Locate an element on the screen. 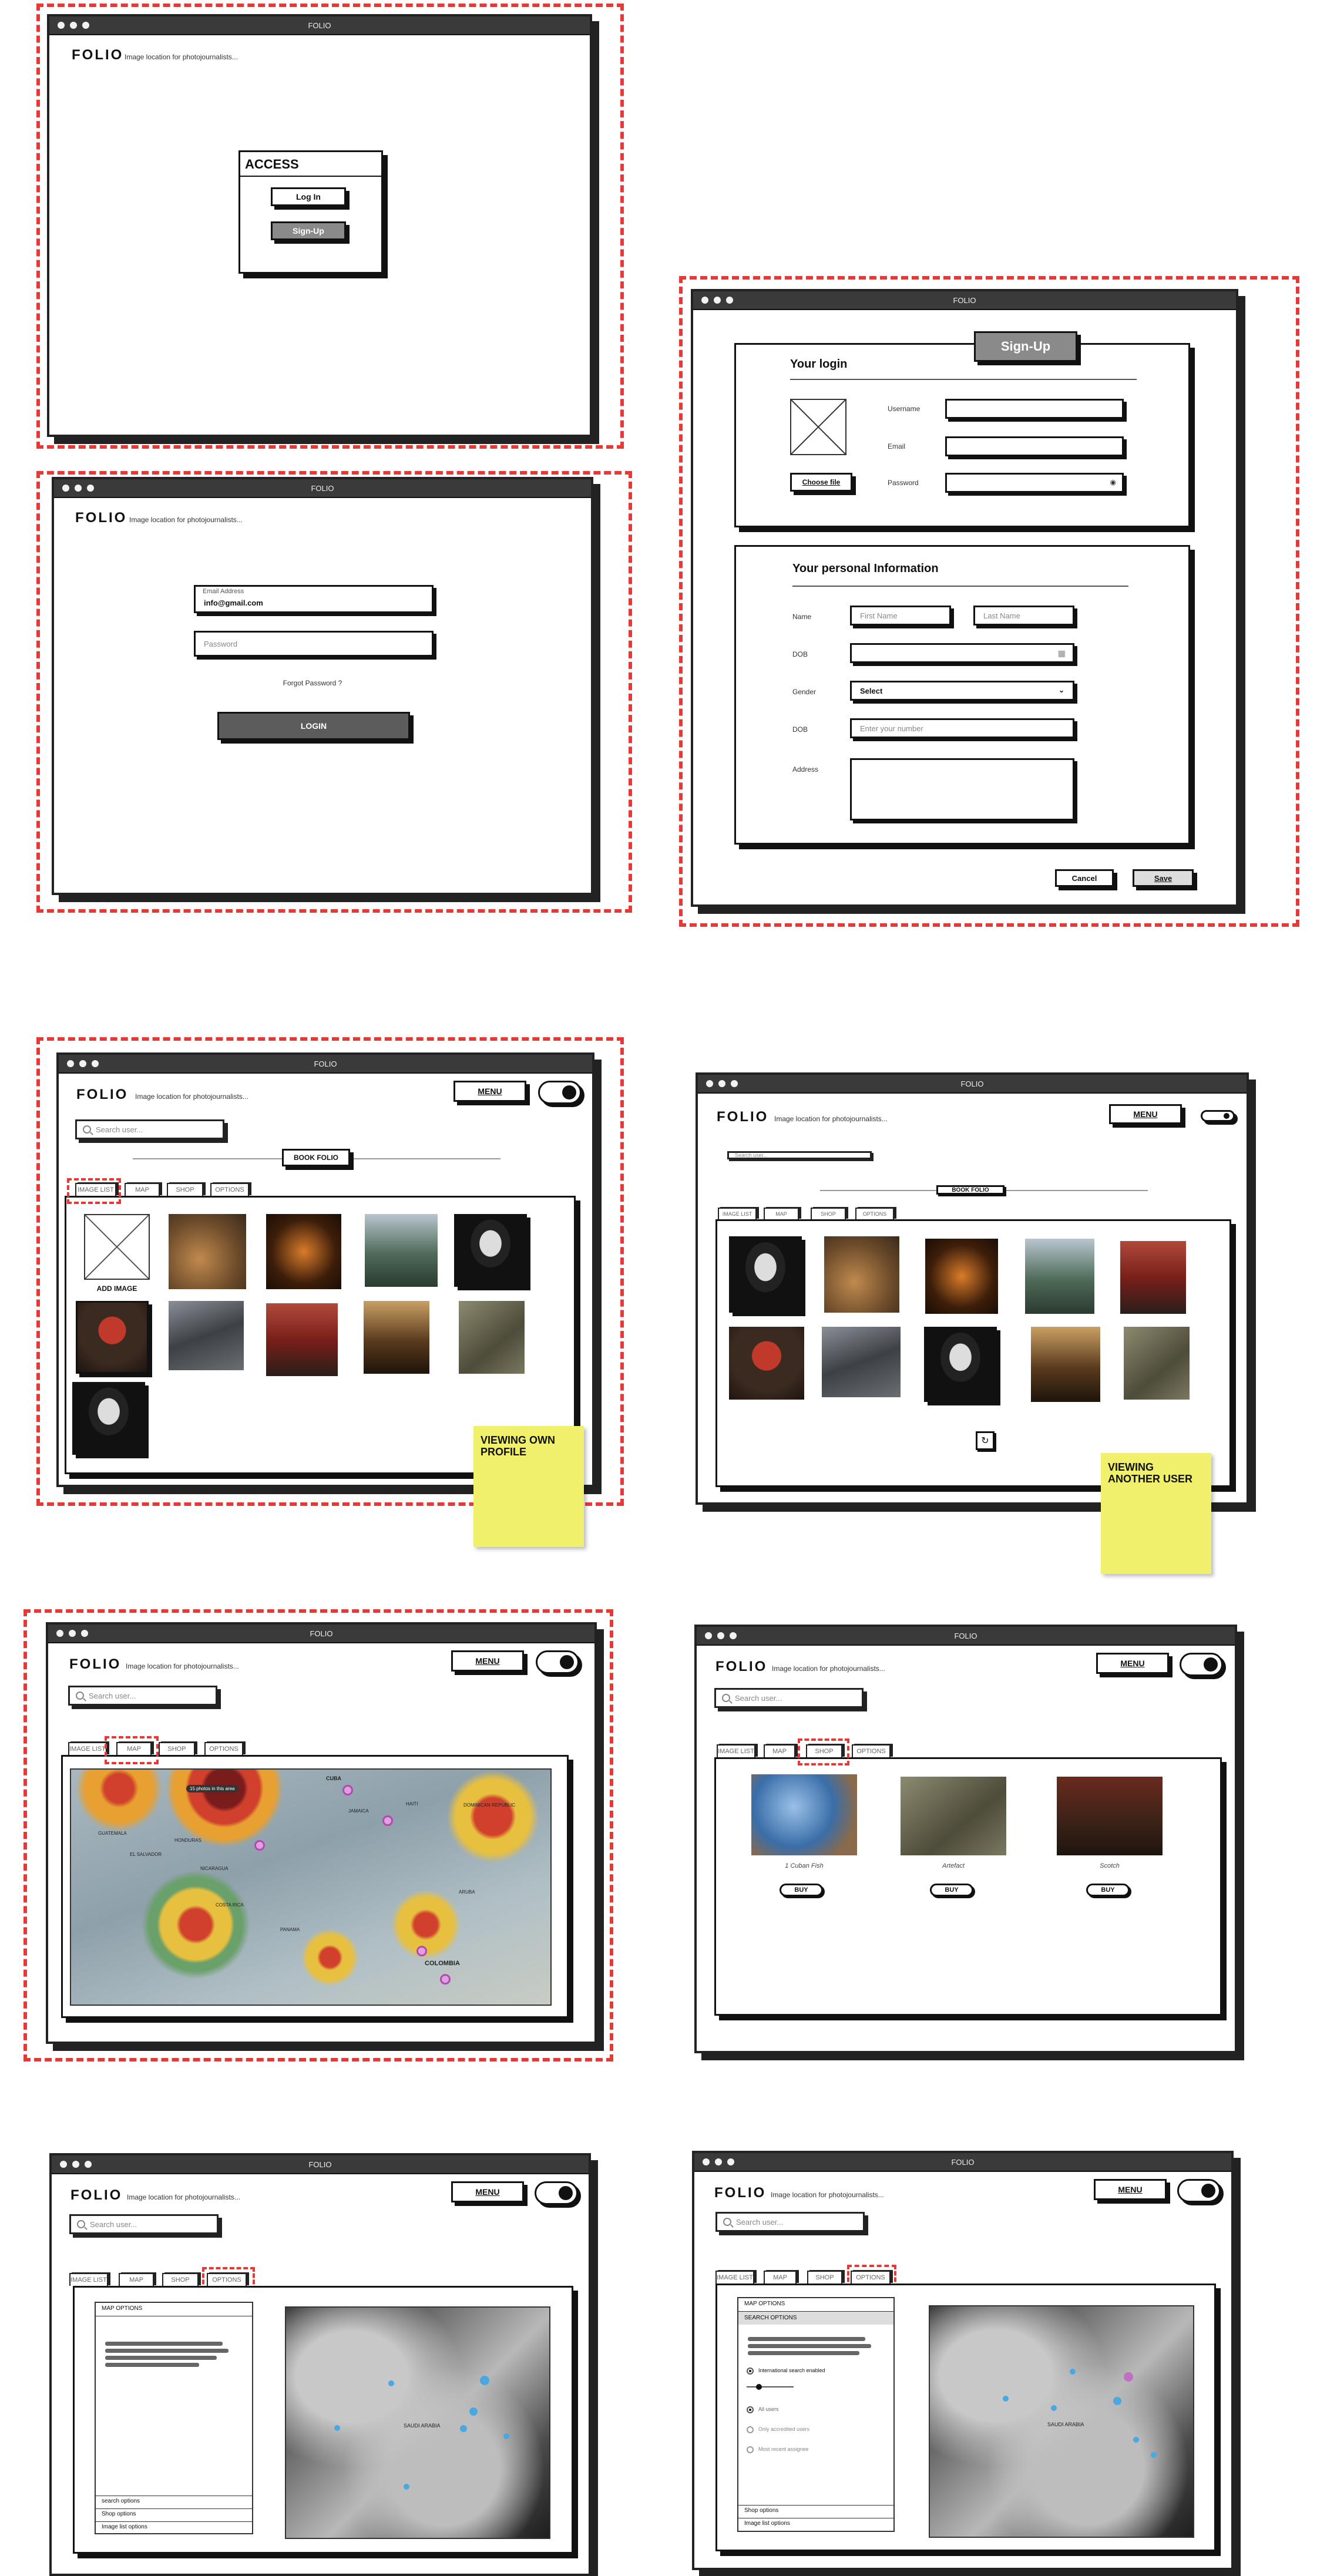 The height and width of the screenshot is (2576, 1327). most-recent-radio is located at coordinates (750, 2449).